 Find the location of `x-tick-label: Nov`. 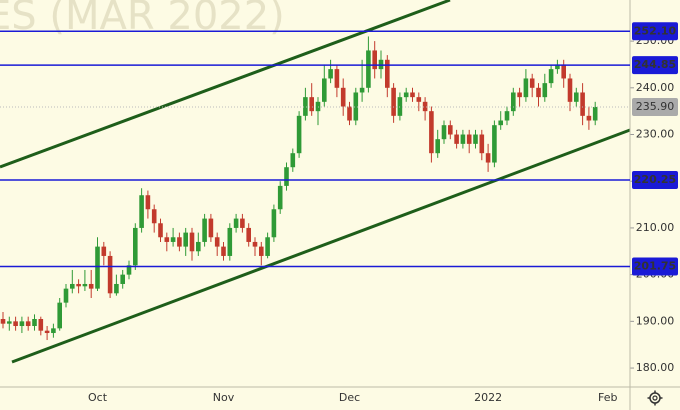

x-tick-label: Nov is located at coordinates (224, 397).